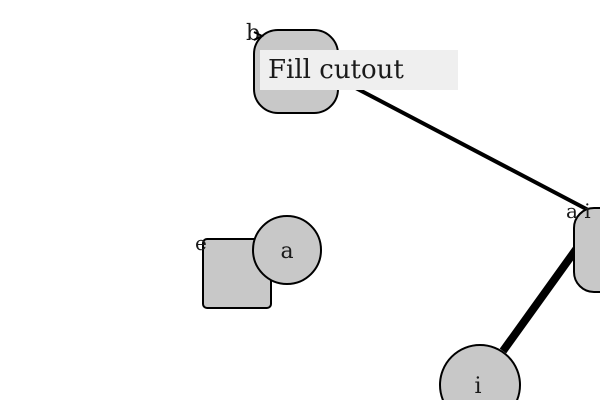 This screenshot has width=600, height=405. Describe the element at coordinates (201, 243) in the screenshot. I see `node-square-corner-label: e` at that location.